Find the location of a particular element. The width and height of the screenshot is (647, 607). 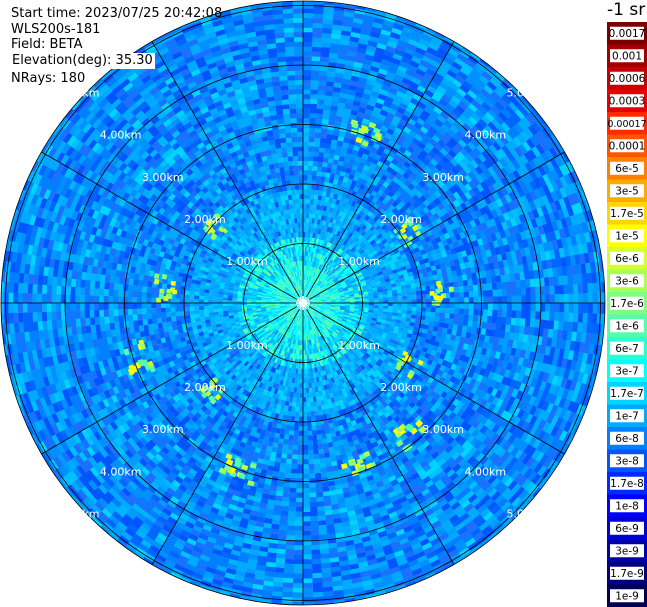

colorbar-label: 1.7e-8 is located at coordinates (627, 484).